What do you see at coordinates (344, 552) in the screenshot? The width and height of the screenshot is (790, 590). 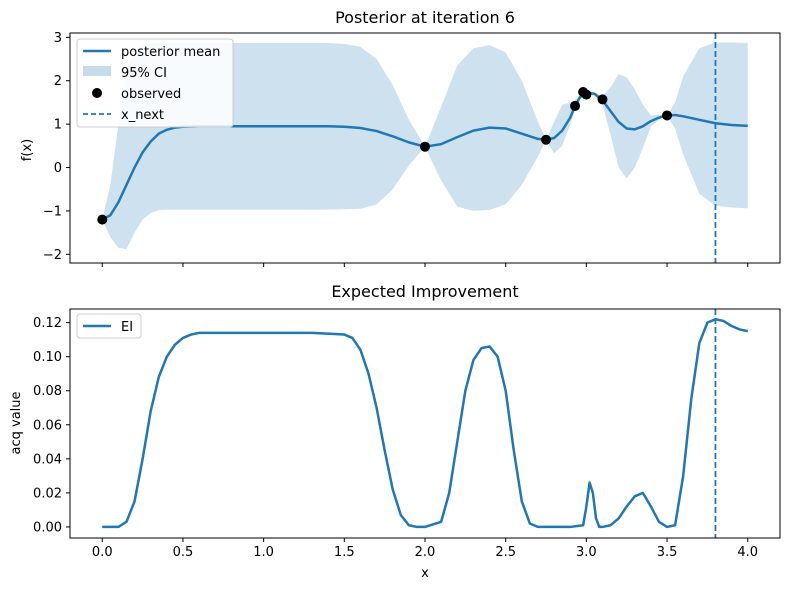 I see `x-tick-label: 1.5` at bounding box center [344, 552].